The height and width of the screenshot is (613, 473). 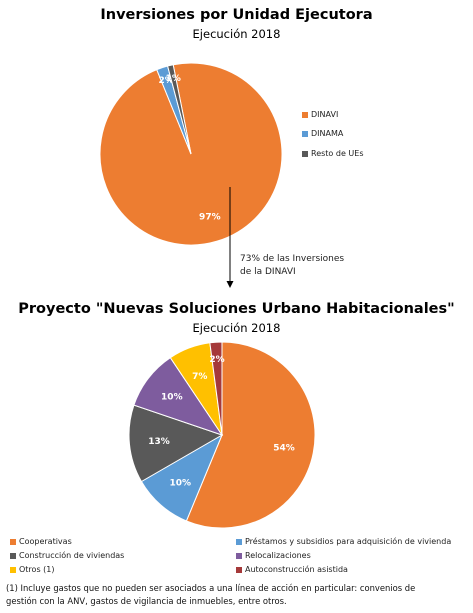 What do you see at coordinates (13, 556) in the screenshot?
I see `legend-swatch-construccion` at bounding box center [13, 556].